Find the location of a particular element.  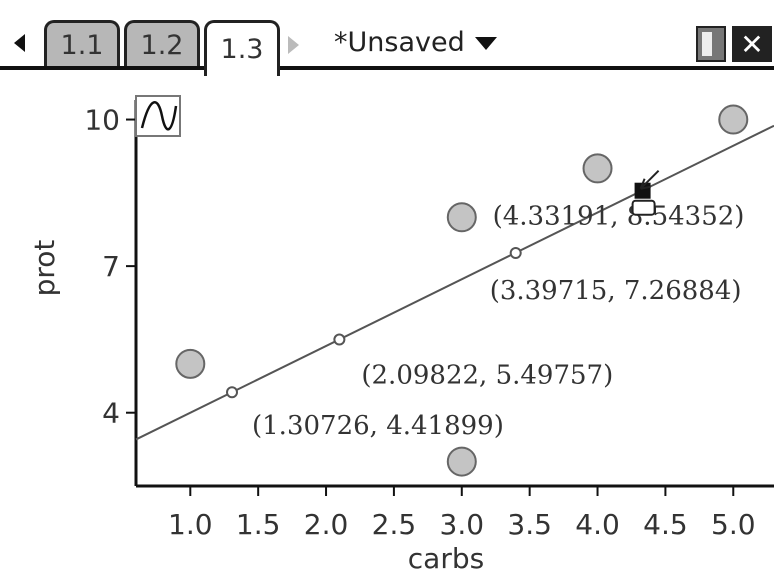

x-tick-label: 4.5 is located at coordinates (665, 524).